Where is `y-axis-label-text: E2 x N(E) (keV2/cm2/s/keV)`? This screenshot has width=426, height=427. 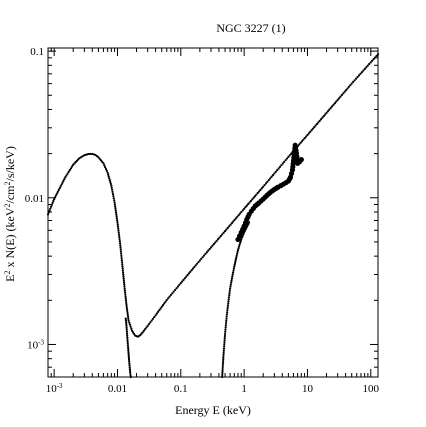 y-axis-label-text: E2 x N(E) (keV2/cm2/s/keV) is located at coordinates (10, 214).